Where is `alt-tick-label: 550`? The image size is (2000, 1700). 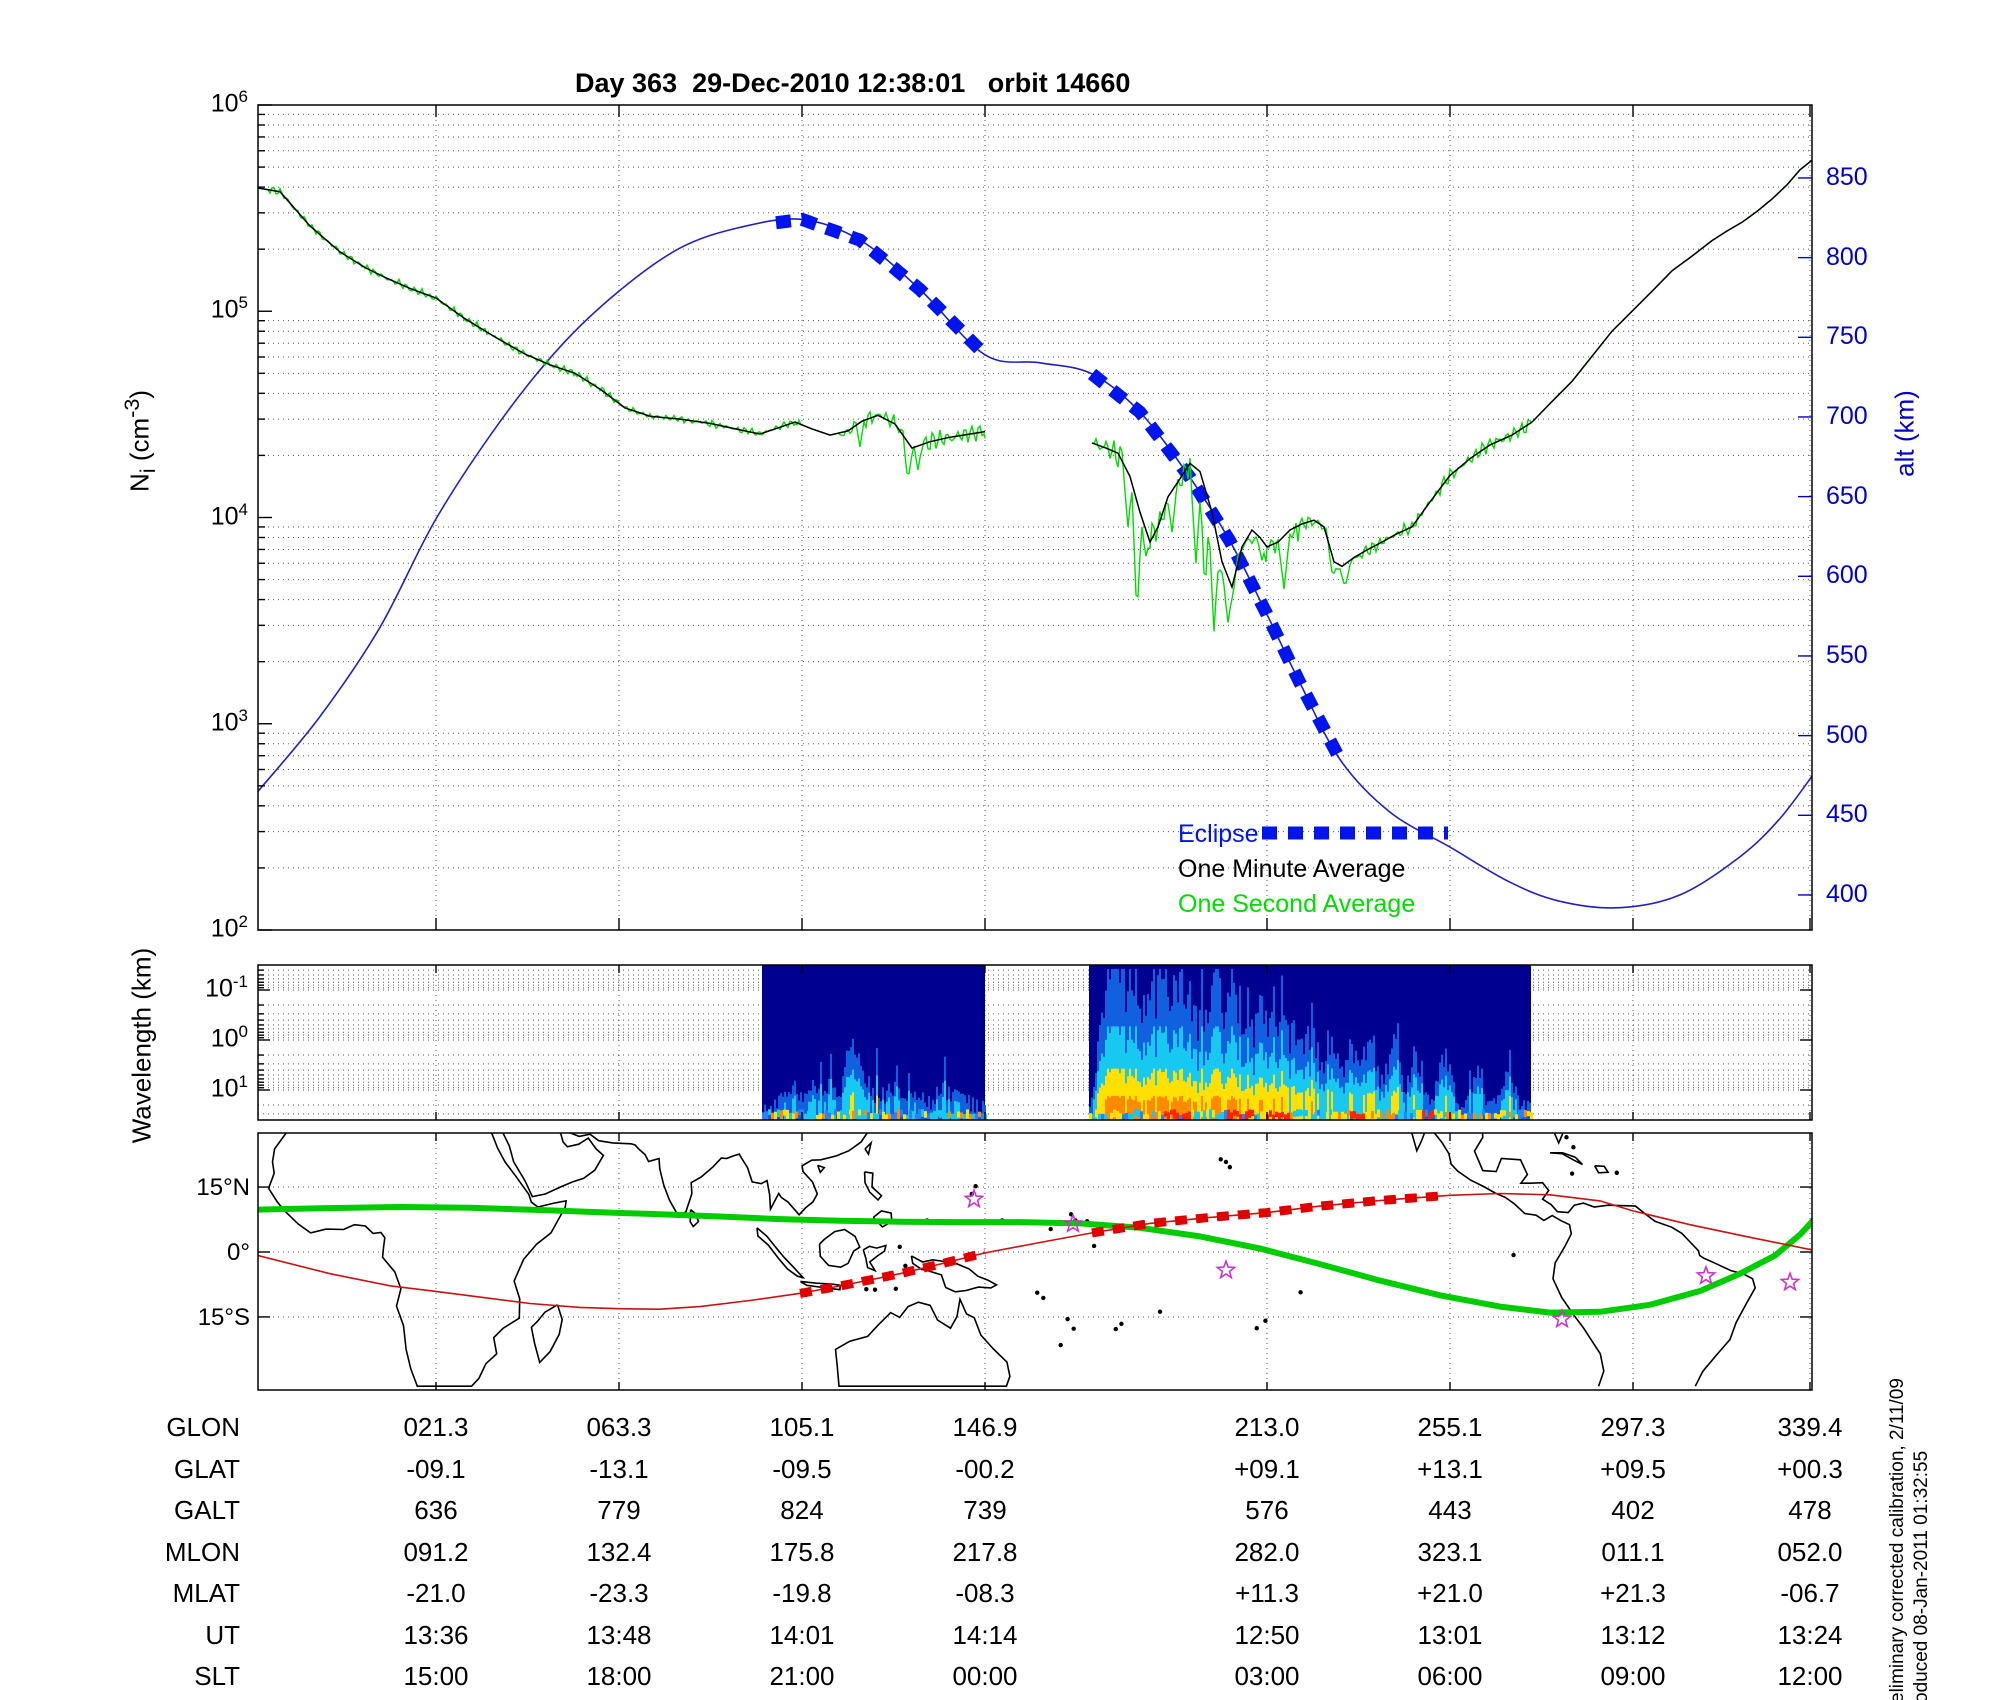 alt-tick-label: 550 is located at coordinates (1847, 654).